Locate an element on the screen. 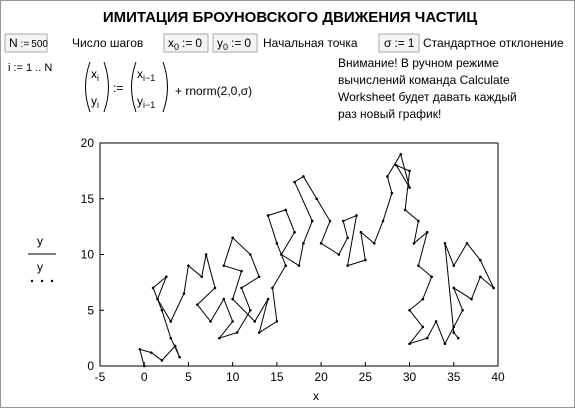 Image resolution: width=575 pixels, height=408 pixels. formula-tail: + rnorm(2,0,σ) is located at coordinates (213, 91).